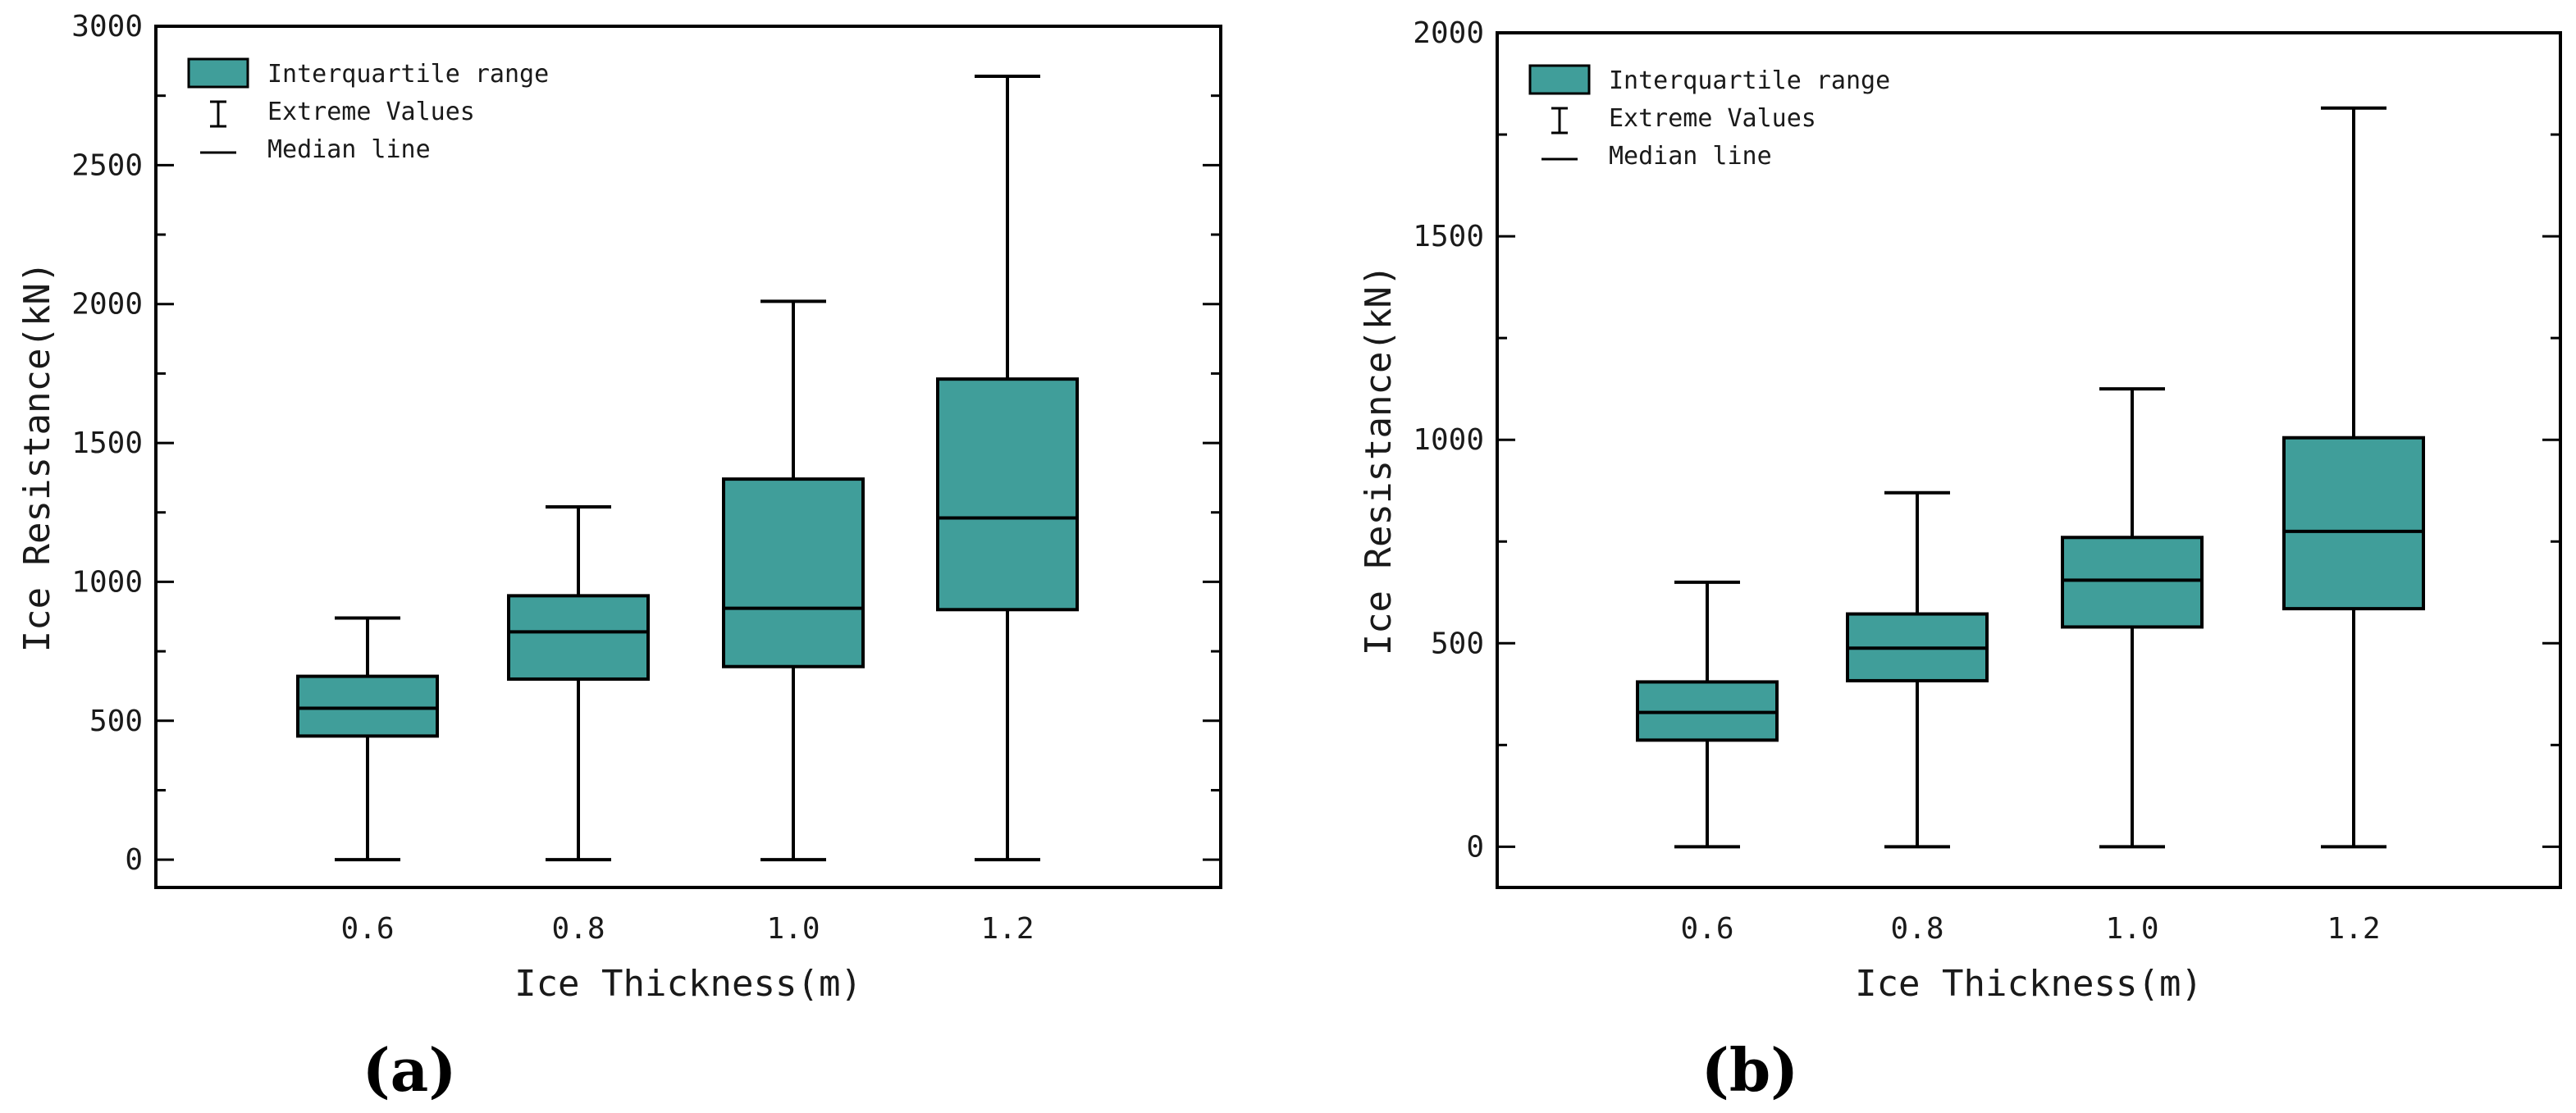 Image resolution: width=2576 pixels, height=1113 pixels. What do you see at coordinates (1749, 1070) in the screenshot?
I see `panel-label: (b)` at bounding box center [1749, 1070].